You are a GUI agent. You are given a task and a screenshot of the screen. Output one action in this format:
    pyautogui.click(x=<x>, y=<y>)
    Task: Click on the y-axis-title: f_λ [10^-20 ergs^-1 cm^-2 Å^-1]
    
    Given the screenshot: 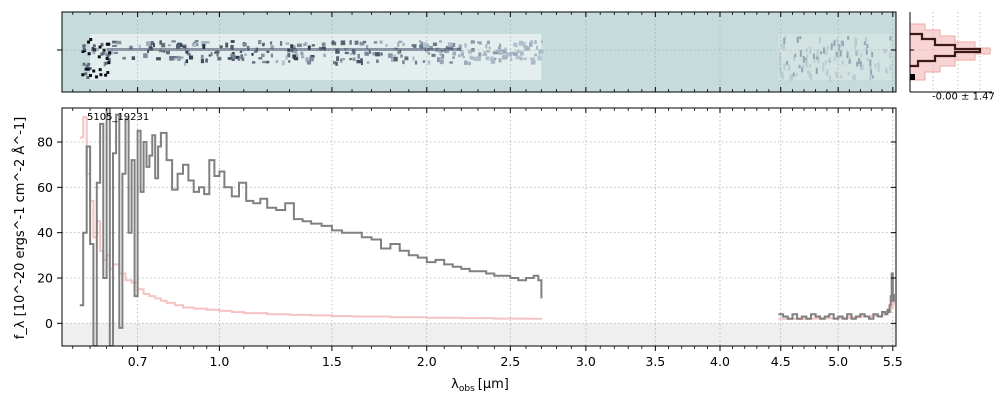 What is the action you would take?
    pyautogui.click(x=20, y=228)
    